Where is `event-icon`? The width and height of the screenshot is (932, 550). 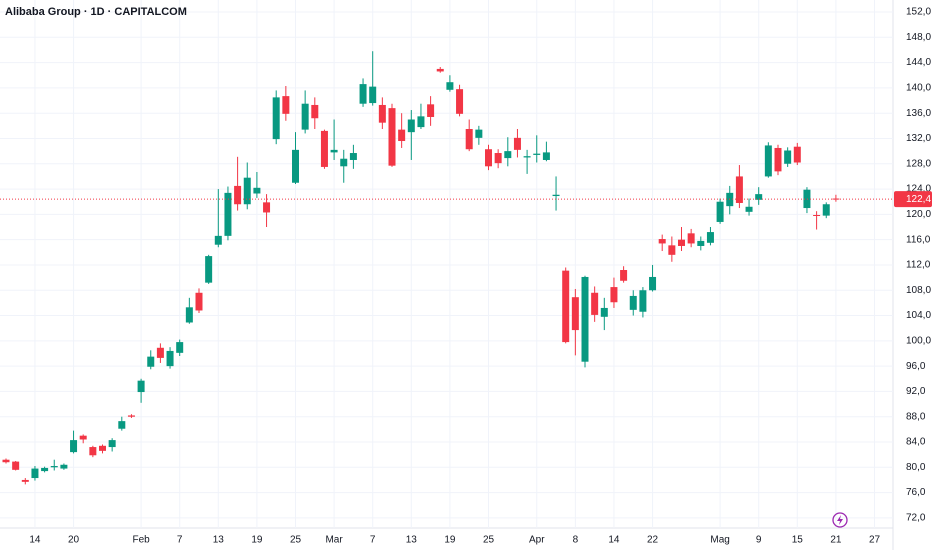 event-icon is located at coordinates (840, 520).